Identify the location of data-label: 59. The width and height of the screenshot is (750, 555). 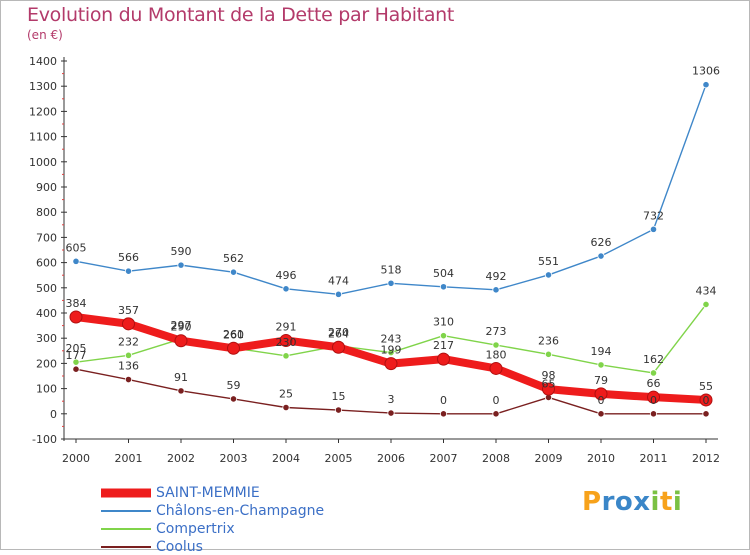
(234, 385).